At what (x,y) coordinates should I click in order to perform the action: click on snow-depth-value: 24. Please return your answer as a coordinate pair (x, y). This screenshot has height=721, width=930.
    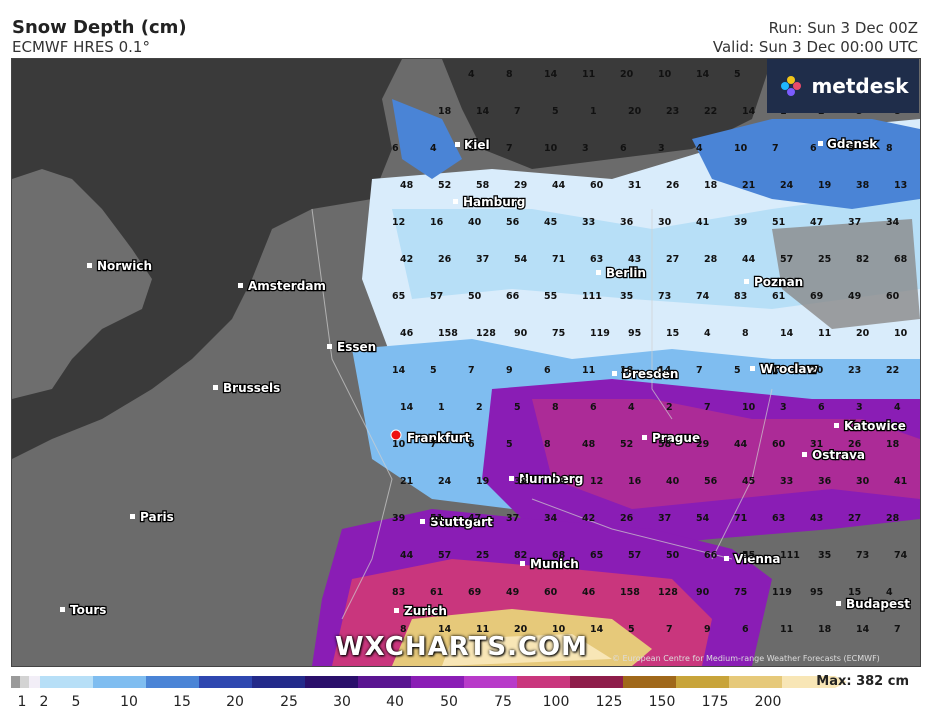
    Looking at the image, I should click on (445, 481).